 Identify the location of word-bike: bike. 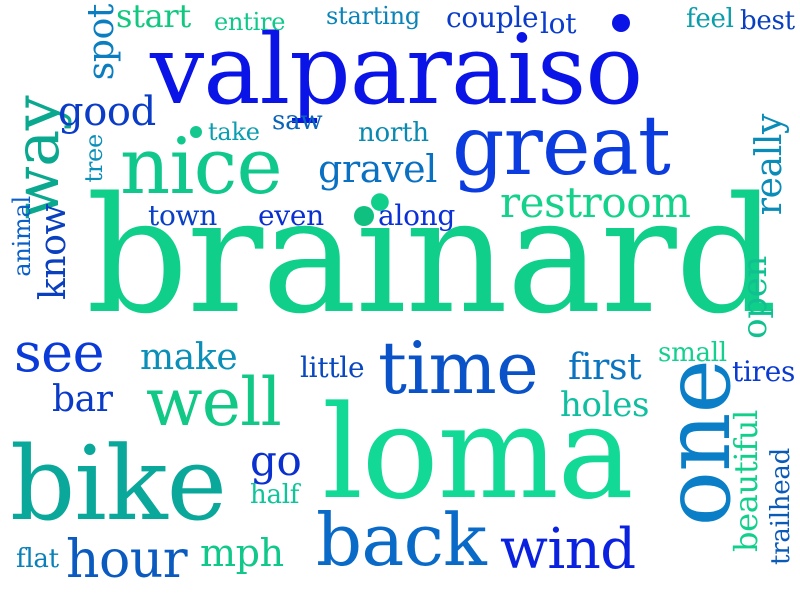
(118, 484).